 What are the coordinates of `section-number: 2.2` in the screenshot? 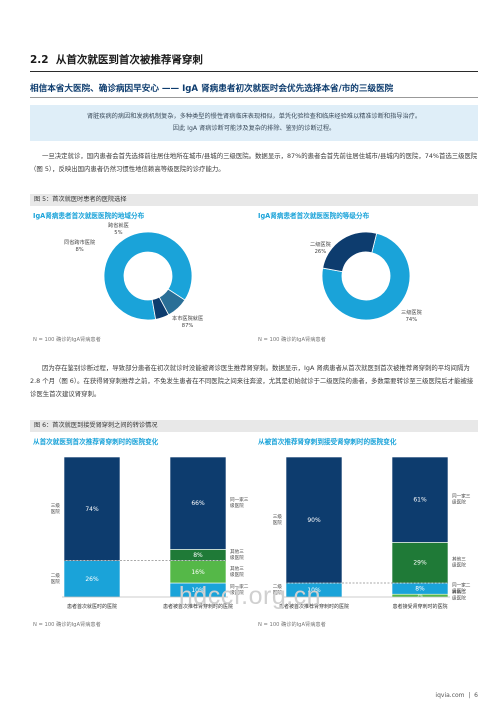 It's located at (39, 60).